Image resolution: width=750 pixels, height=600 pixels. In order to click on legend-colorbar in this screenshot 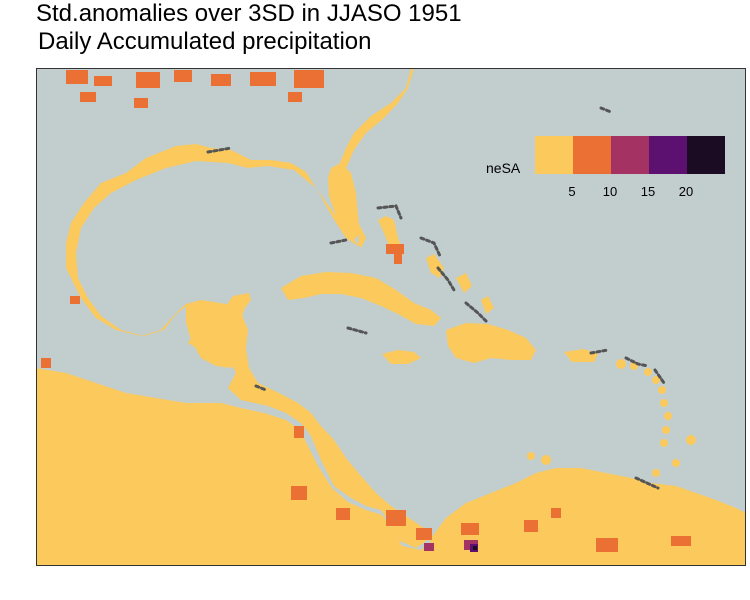, I will do `click(630, 155)`.